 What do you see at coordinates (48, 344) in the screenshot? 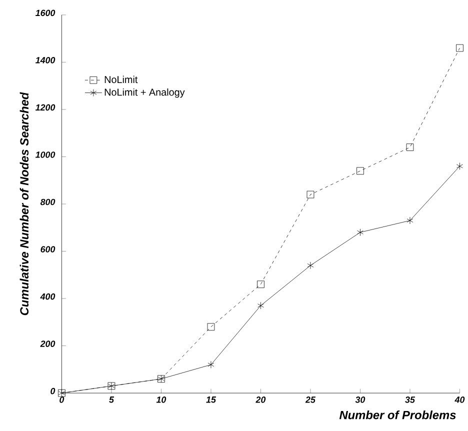
I see `y-tick-label: 200` at bounding box center [48, 344].